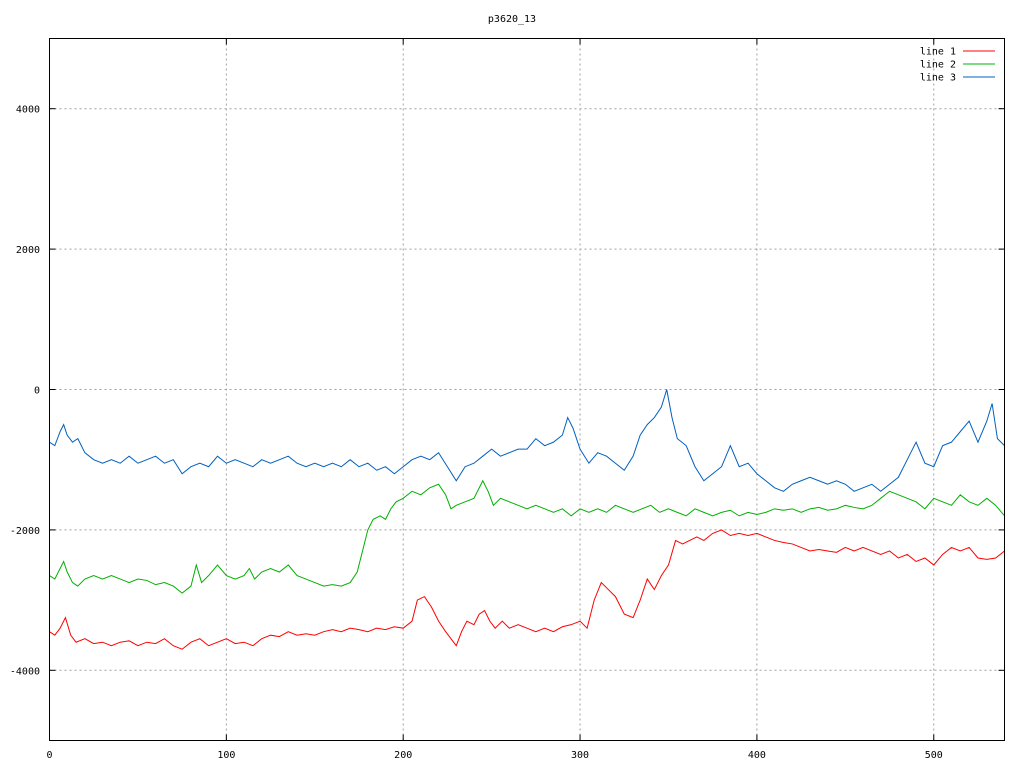 This screenshot has height=768, width=1024. What do you see at coordinates (37, 391) in the screenshot?
I see `y-tick-label: 0` at bounding box center [37, 391].